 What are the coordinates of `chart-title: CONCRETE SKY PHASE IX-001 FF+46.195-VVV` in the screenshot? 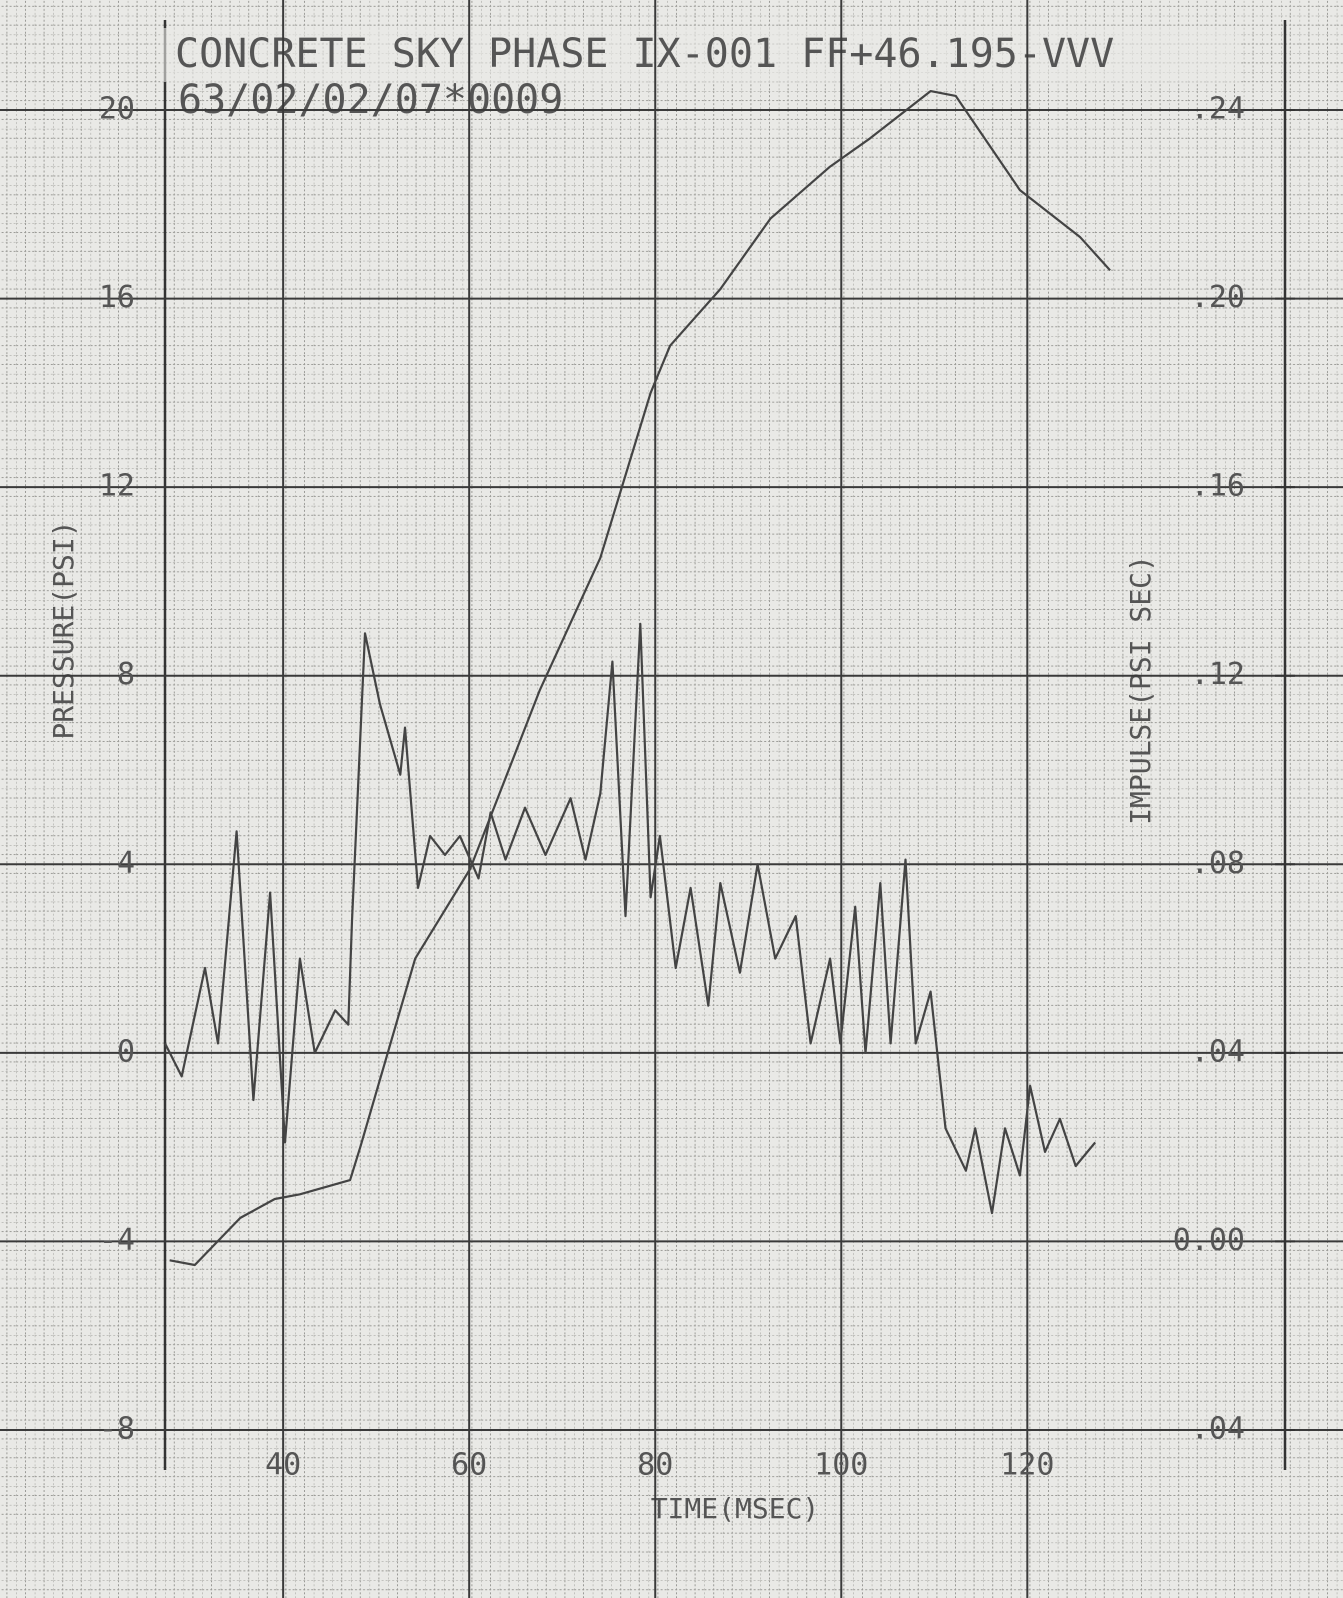 It's located at (644, 54).